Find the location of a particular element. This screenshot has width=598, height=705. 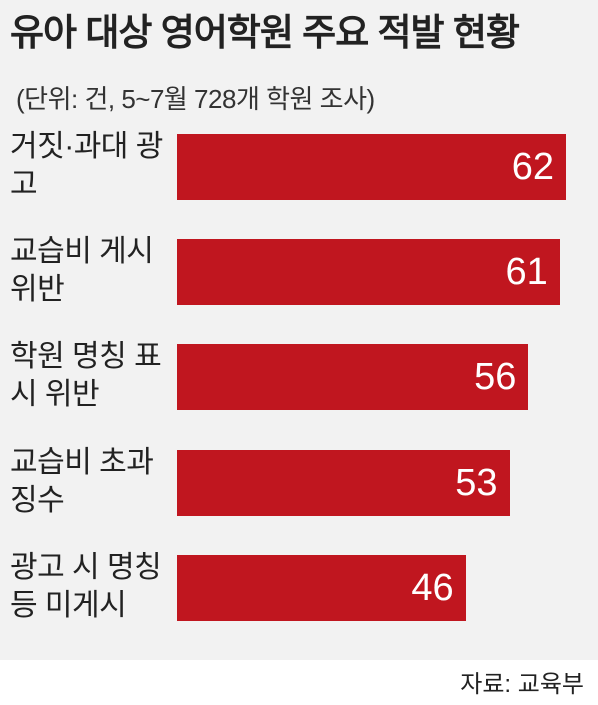

category-label: 광고 시 명칭 등 미게시 is located at coordinates (86, 586).